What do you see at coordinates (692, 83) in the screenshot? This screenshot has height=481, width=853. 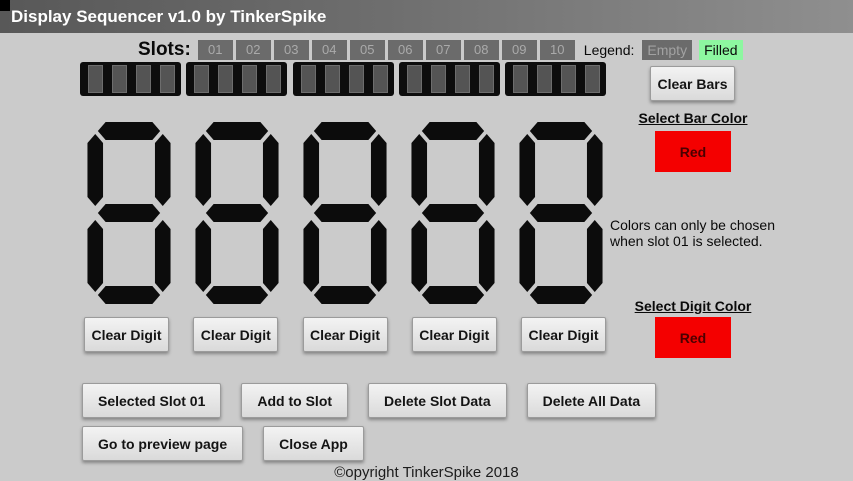 I see `clear-bars-button: Clear Bars` at bounding box center [692, 83].